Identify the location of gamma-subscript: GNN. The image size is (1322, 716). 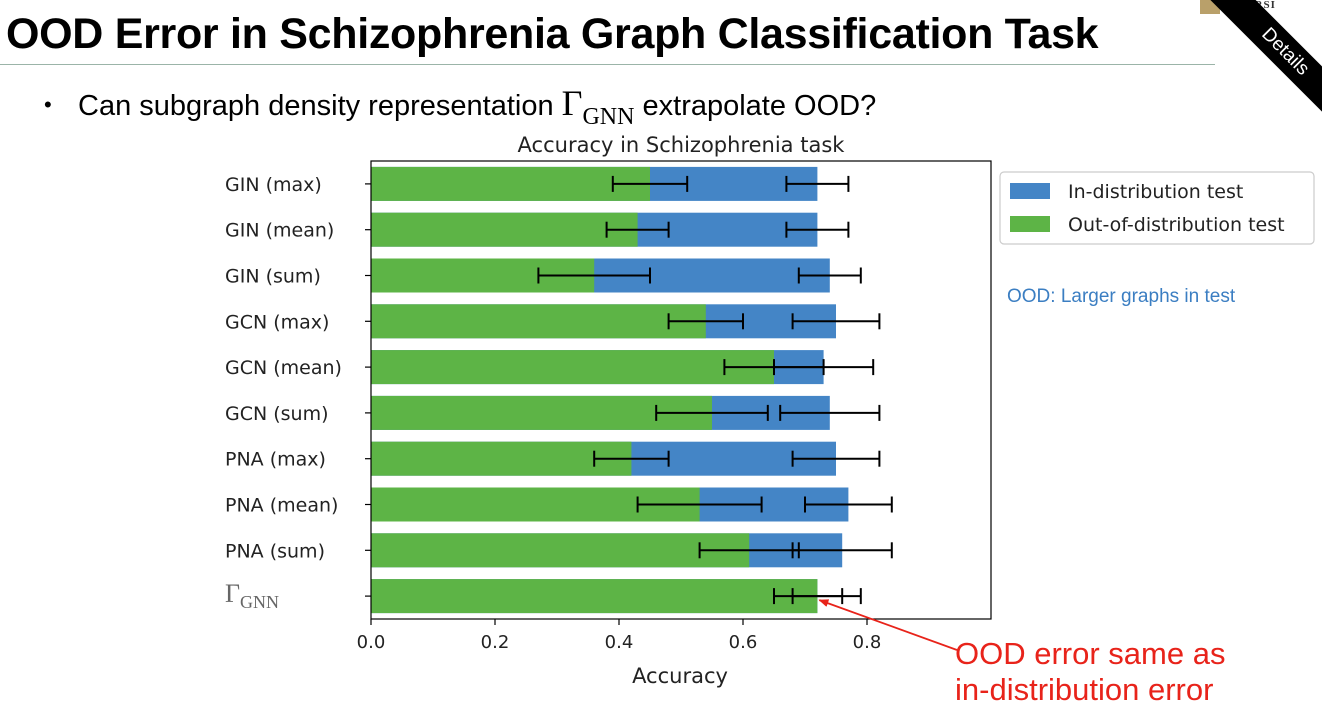
(608, 117).